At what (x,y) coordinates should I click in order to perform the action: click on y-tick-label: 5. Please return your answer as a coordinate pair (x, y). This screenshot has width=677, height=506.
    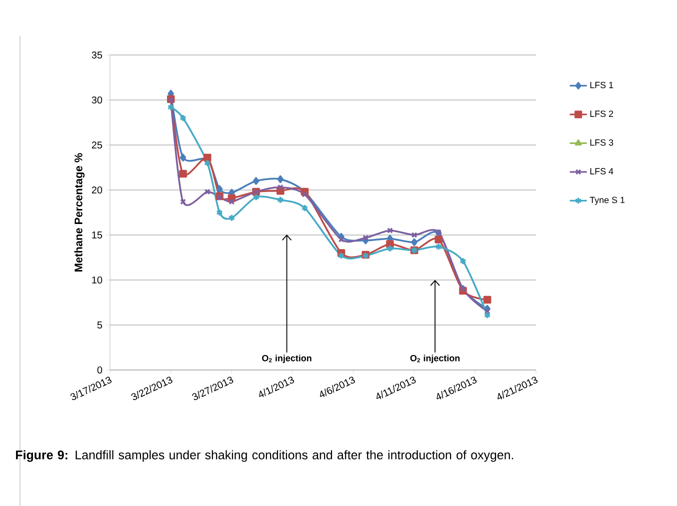
    Looking at the image, I should click on (99, 324).